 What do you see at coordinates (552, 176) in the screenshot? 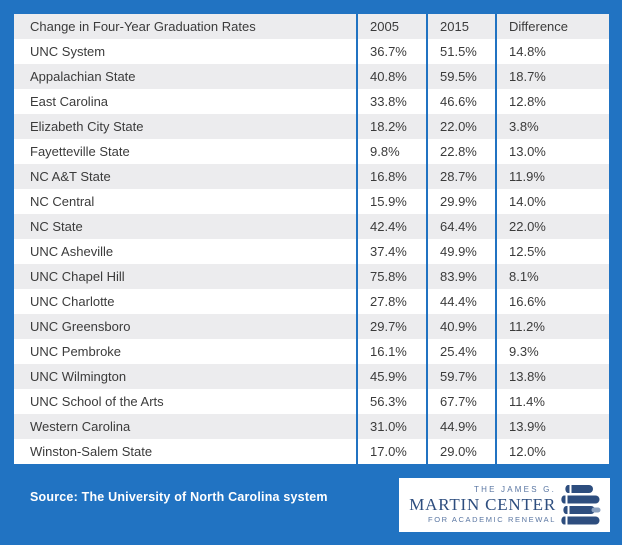
I see `value-difference: 11.9%` at bounding box center [552, 176].